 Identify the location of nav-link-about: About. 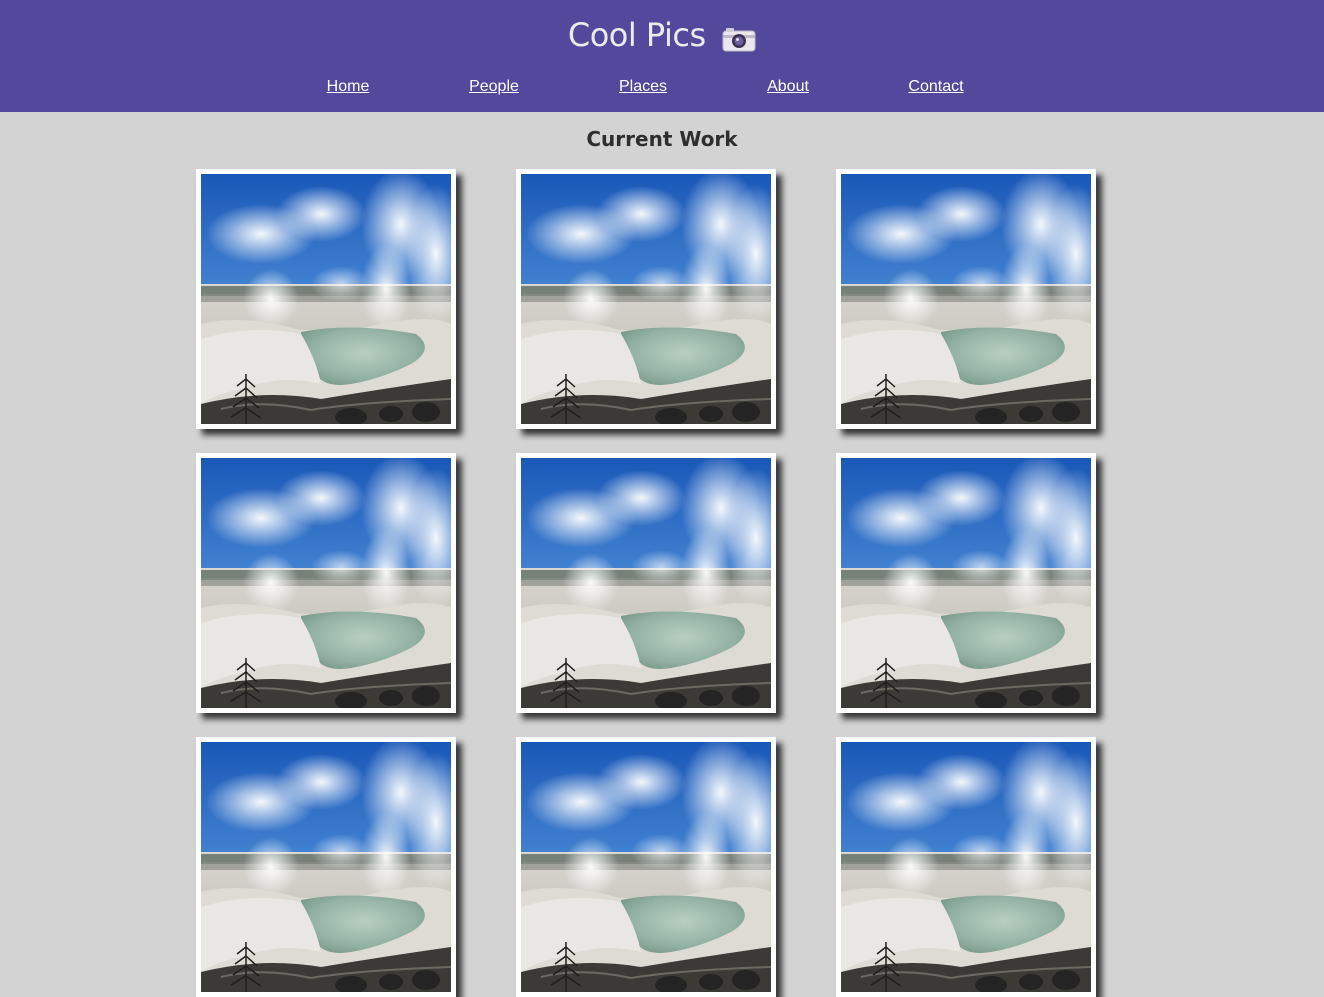
(788, 86).